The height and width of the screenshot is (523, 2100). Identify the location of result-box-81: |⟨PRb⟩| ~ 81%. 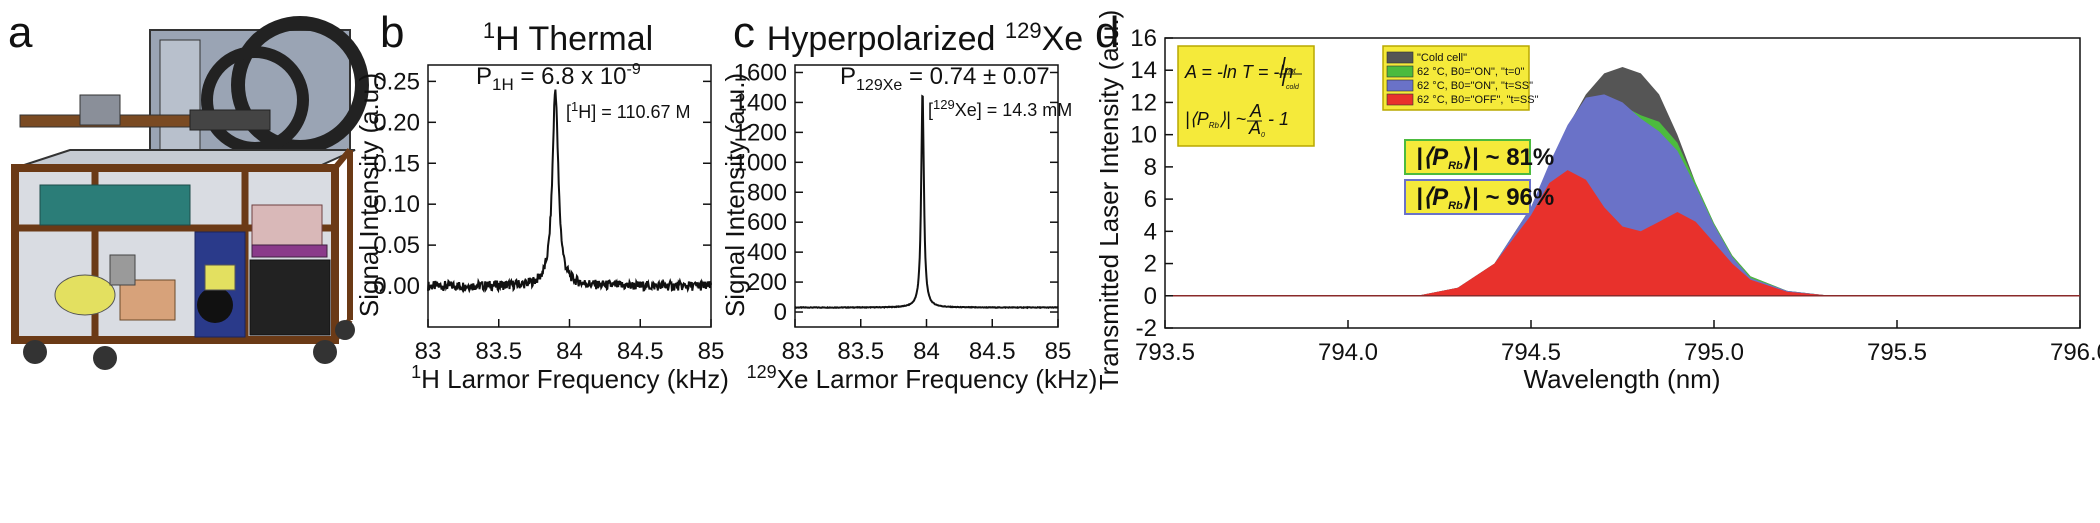
(1479, 157).